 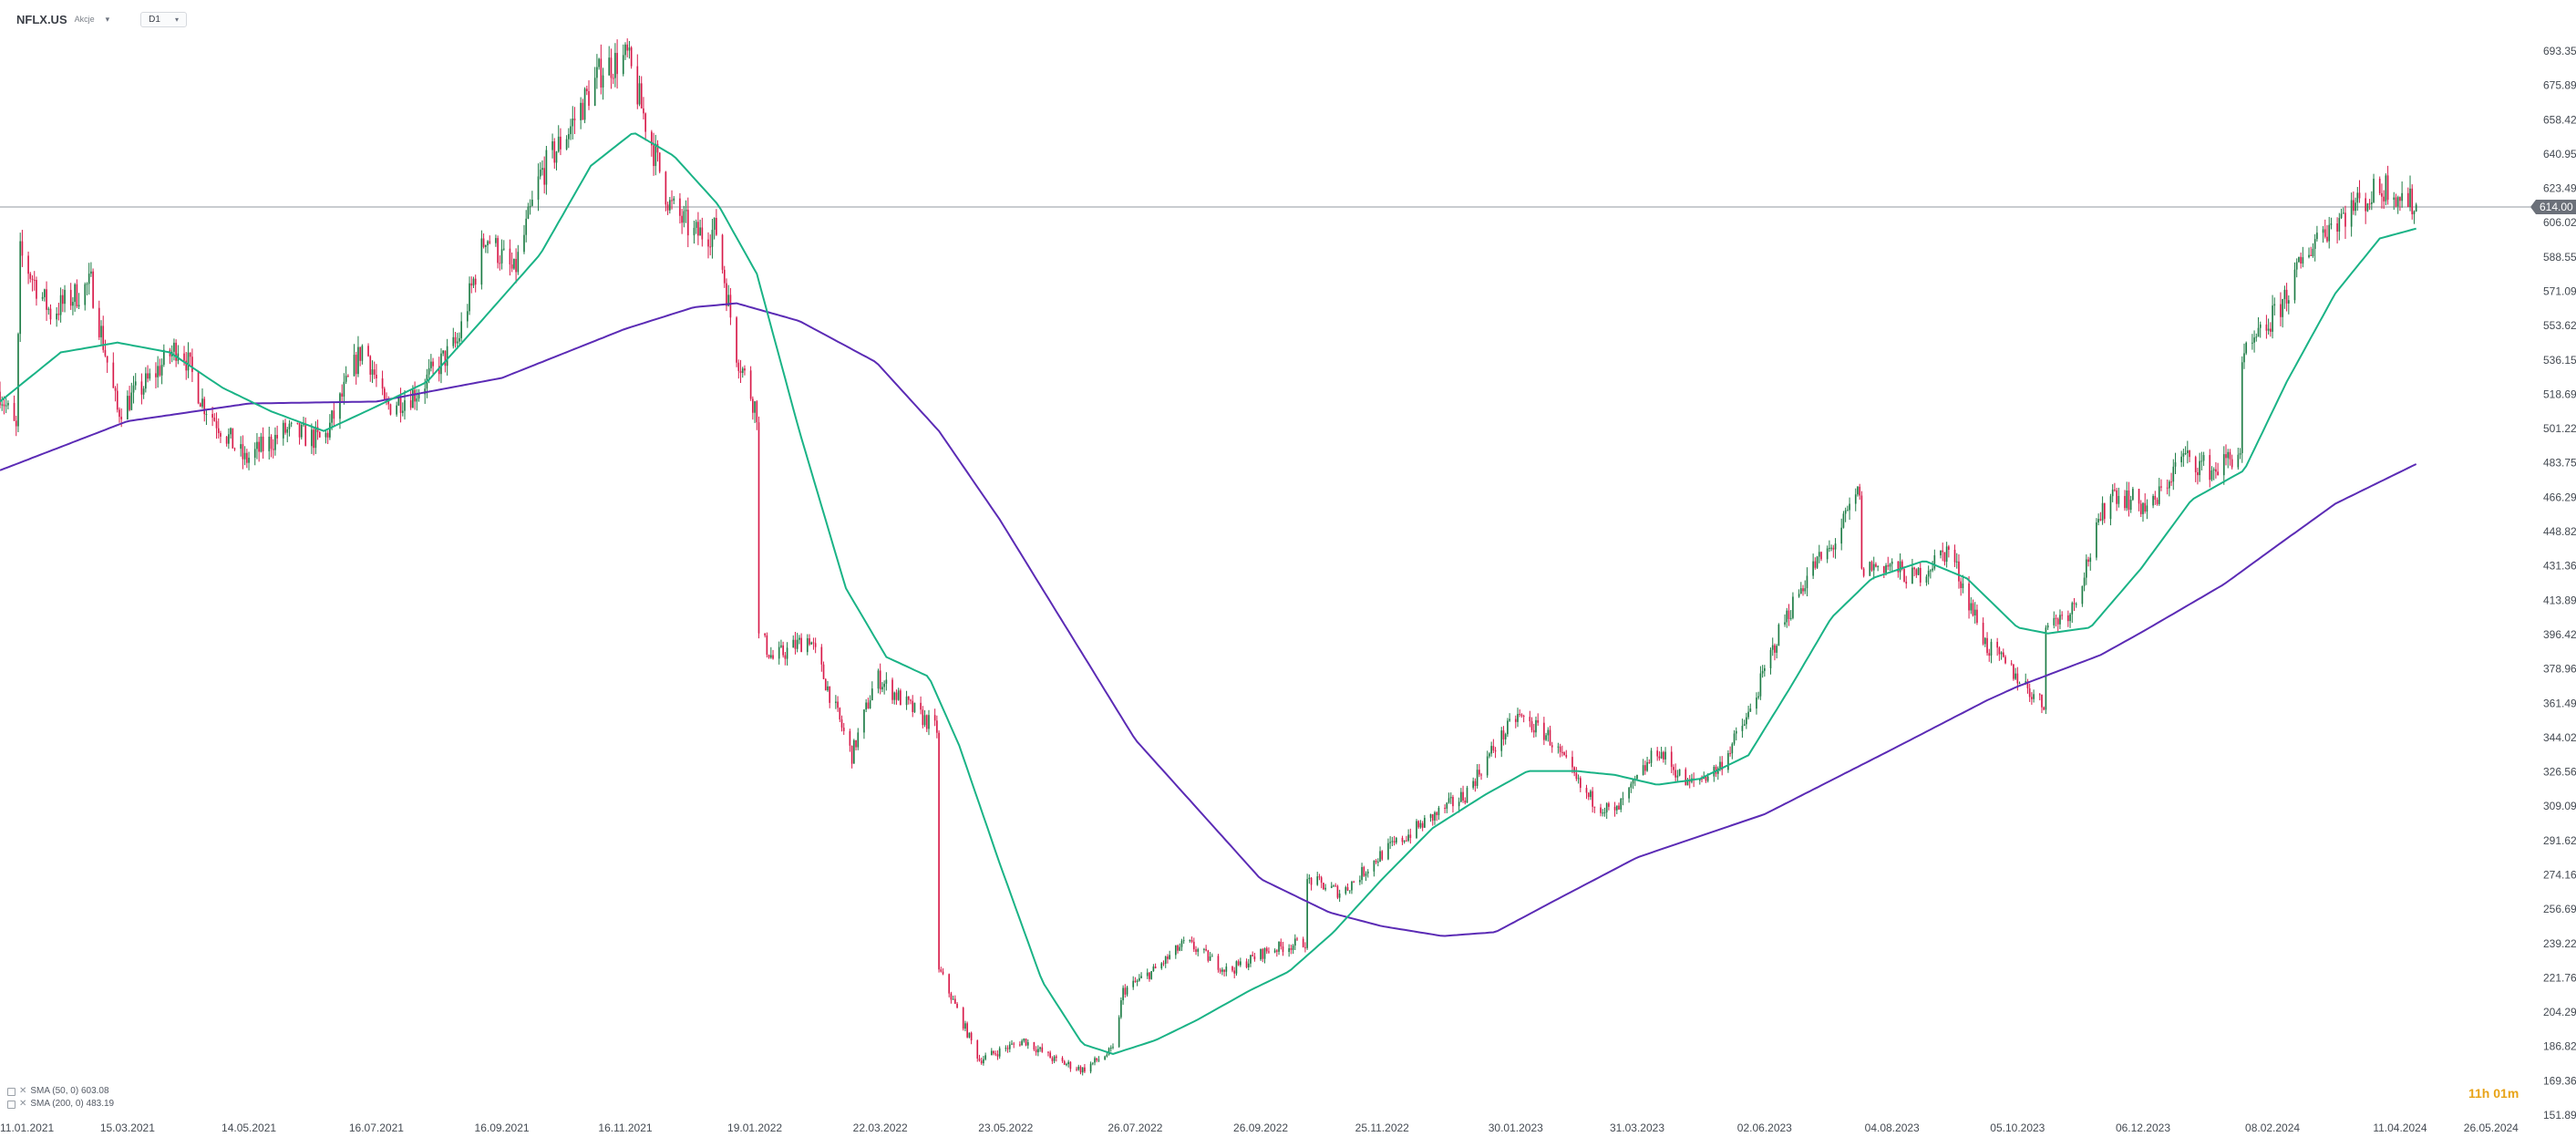 What do you see at coordinates (376, 1127) in the screenshot?
I see `x-tick-label: 16.07.2021` at bounding box center [376, 1127].